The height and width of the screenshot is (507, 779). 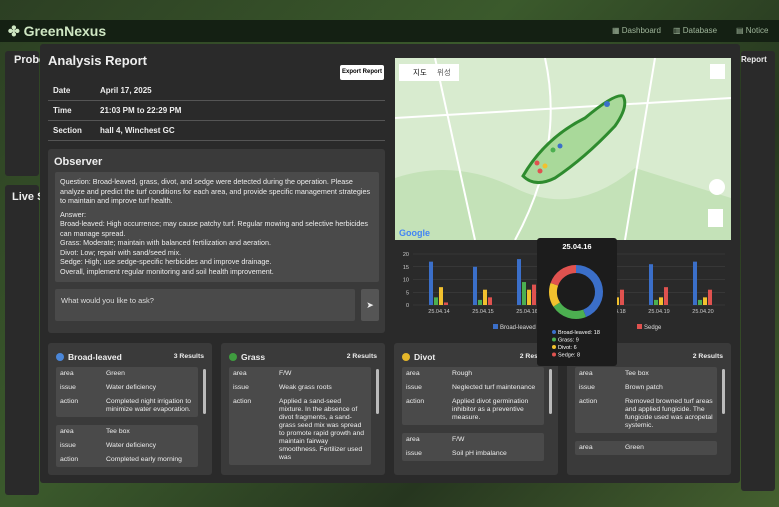 What do you see at coordinates (518, 328) in the screenshot?
I see `legend-label: Broad-leaved` at bounding box center [518, 328].